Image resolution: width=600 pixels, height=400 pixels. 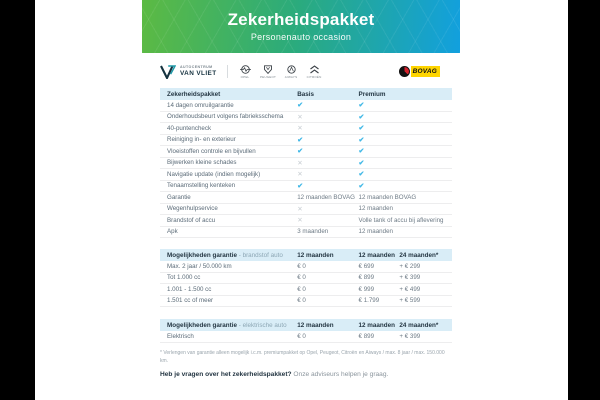 I want to click on van-vliet-v-icon, so click(x=168, y=71).